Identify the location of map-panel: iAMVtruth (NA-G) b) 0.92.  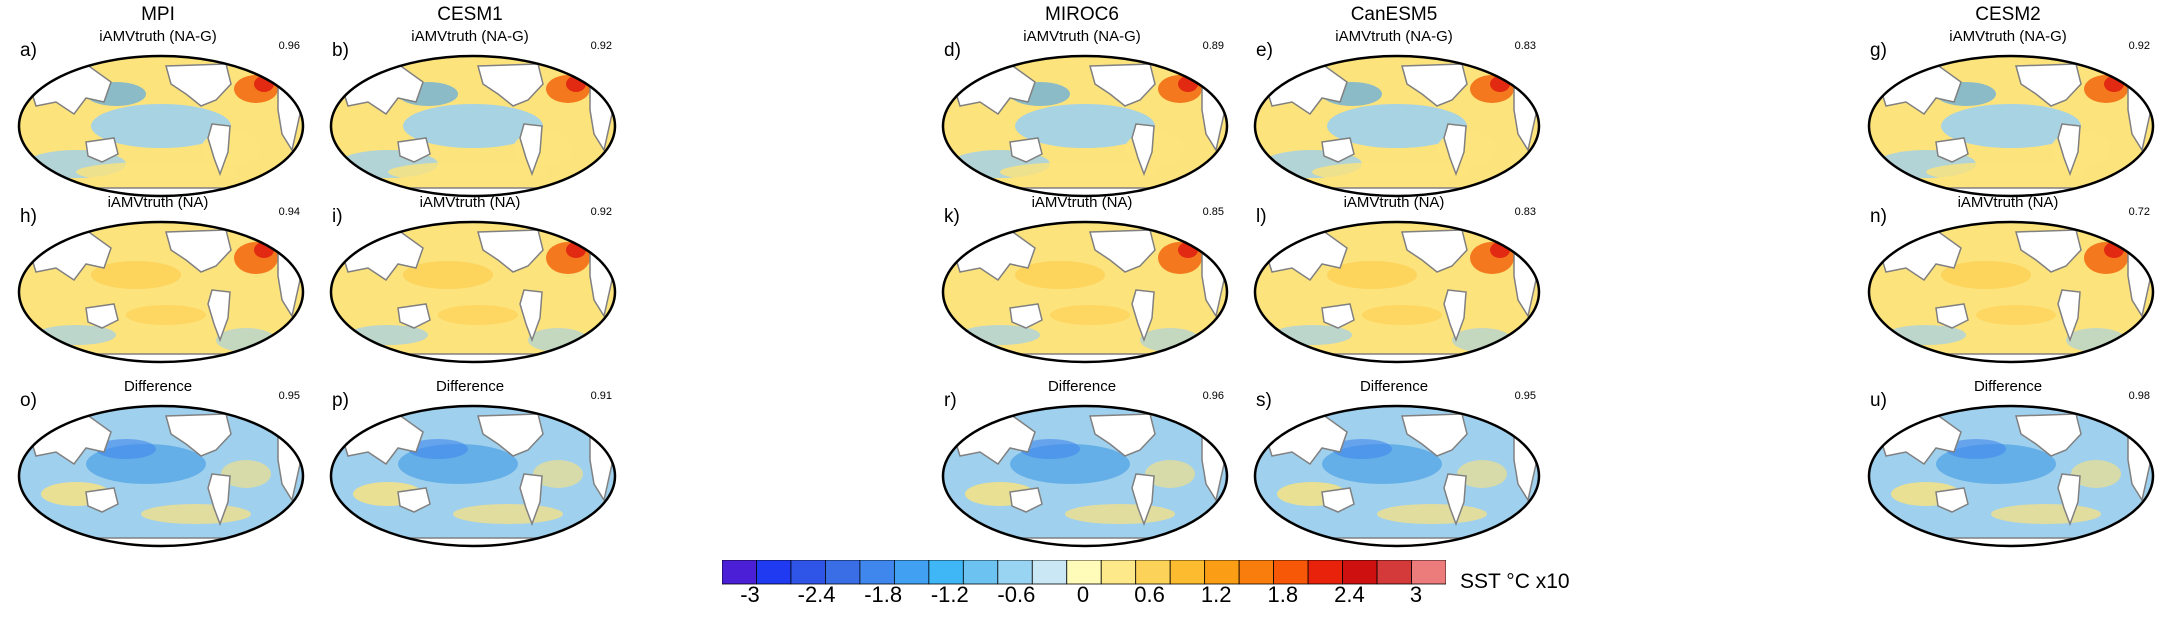
(470, 119).